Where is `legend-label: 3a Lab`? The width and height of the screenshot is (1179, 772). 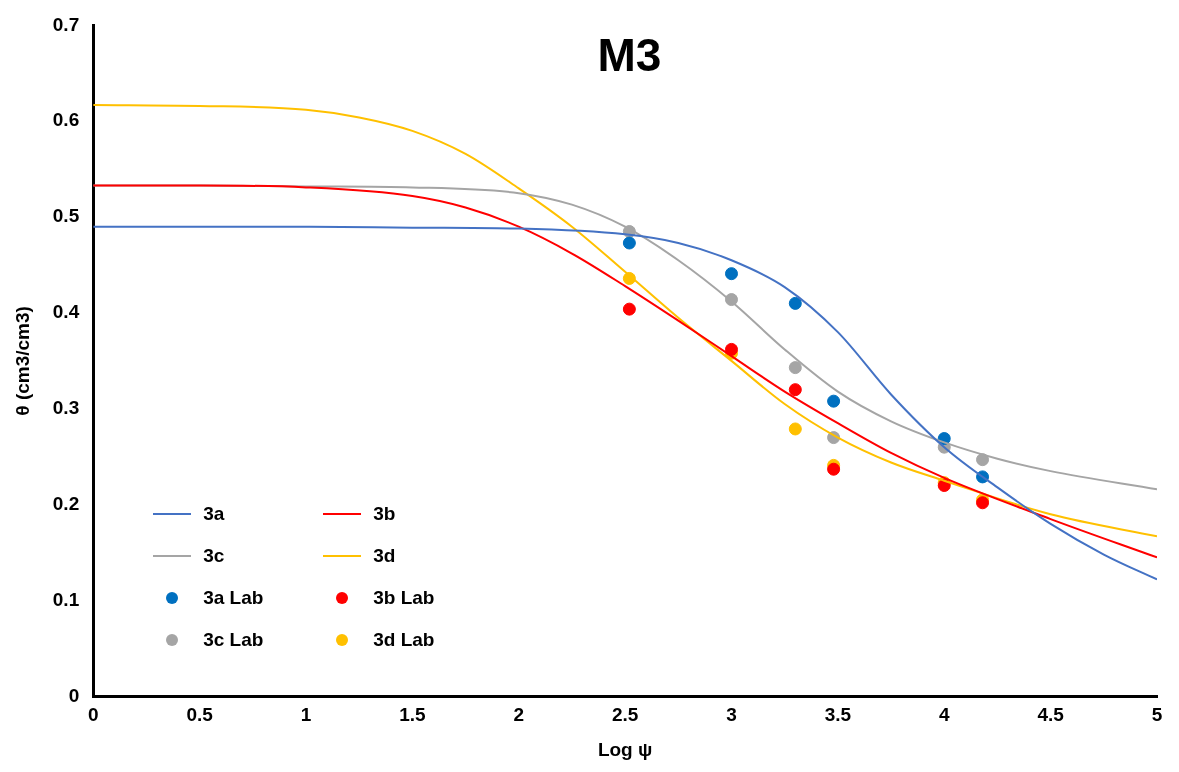
legend-label: 3a Lab is located at coordinates (233, 598).